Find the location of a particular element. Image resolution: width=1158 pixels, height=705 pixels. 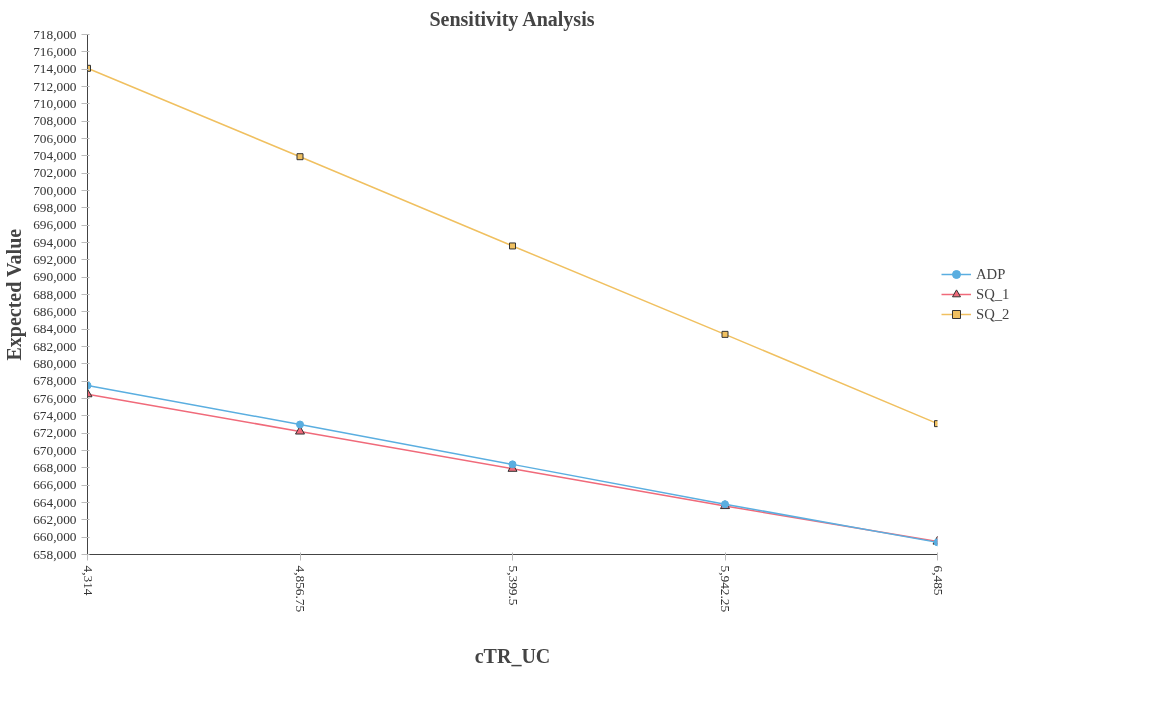

x-axis-title: cTR_UC is located at coordinates (512, 656).